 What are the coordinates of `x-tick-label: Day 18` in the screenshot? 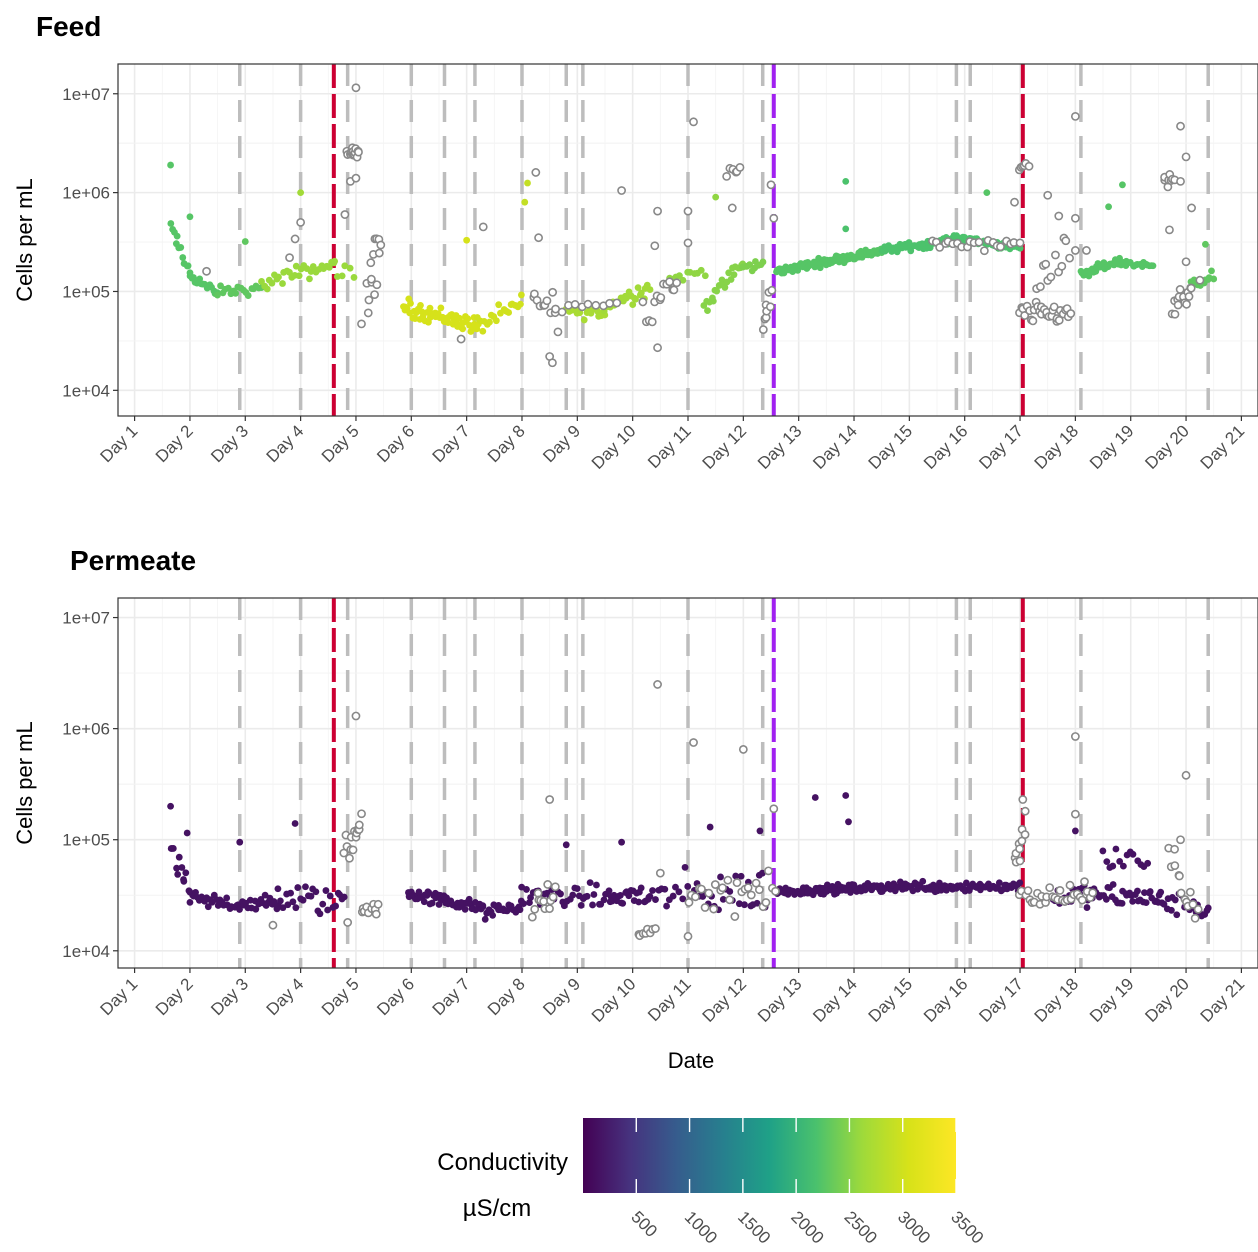 It's located at (1057, 1000).